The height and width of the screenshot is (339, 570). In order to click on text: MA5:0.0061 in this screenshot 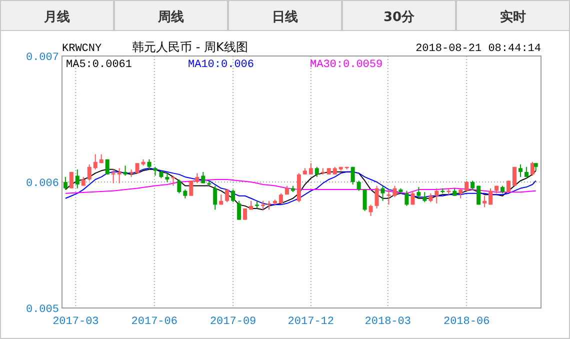, I will do `click(99, 65)`.